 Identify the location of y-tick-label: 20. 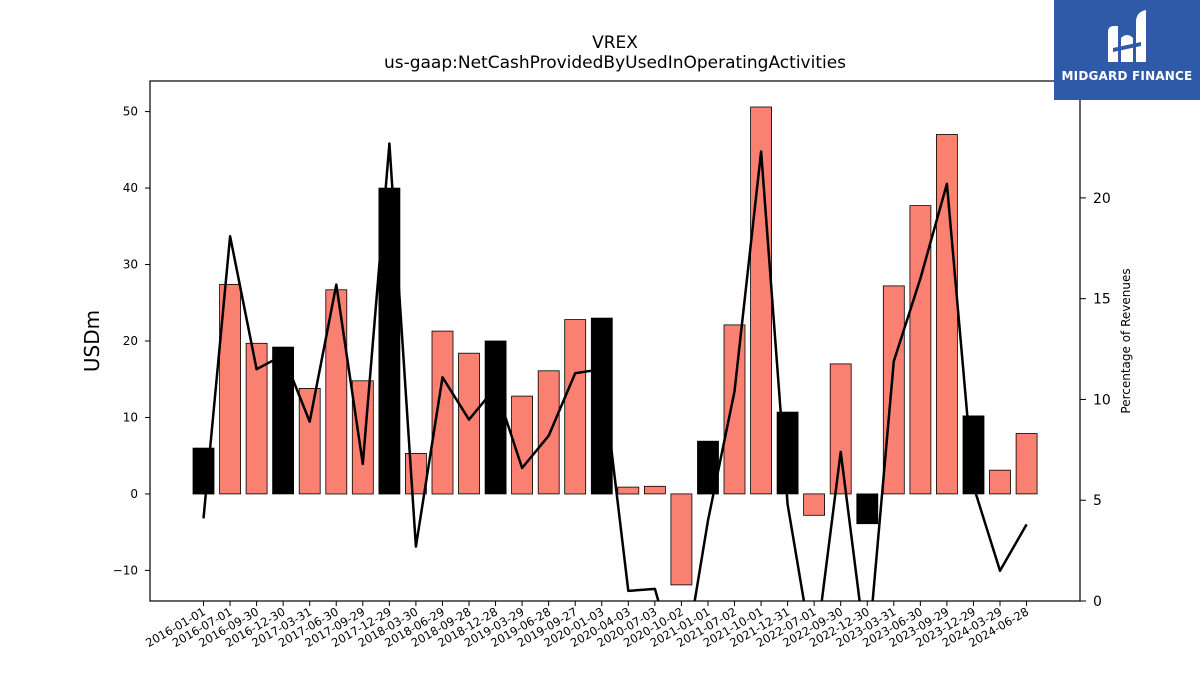
(130, 341).